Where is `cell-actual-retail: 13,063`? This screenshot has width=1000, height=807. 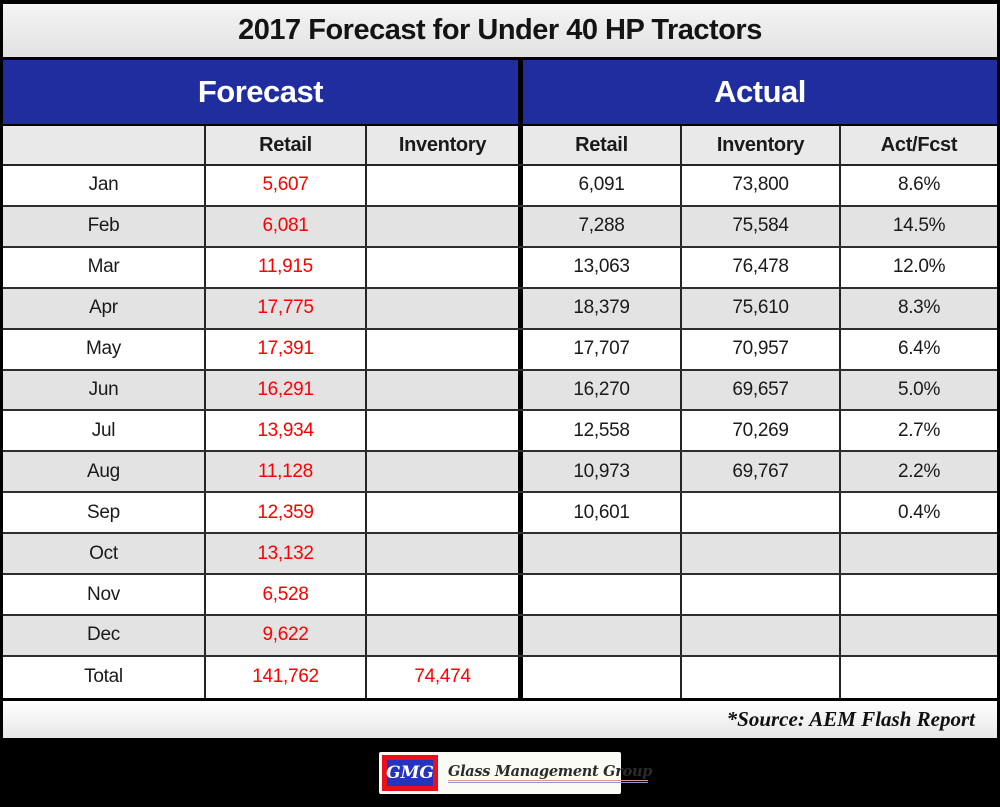 cell-actual-retail: 13,063 is located at coordinates (602, 267).